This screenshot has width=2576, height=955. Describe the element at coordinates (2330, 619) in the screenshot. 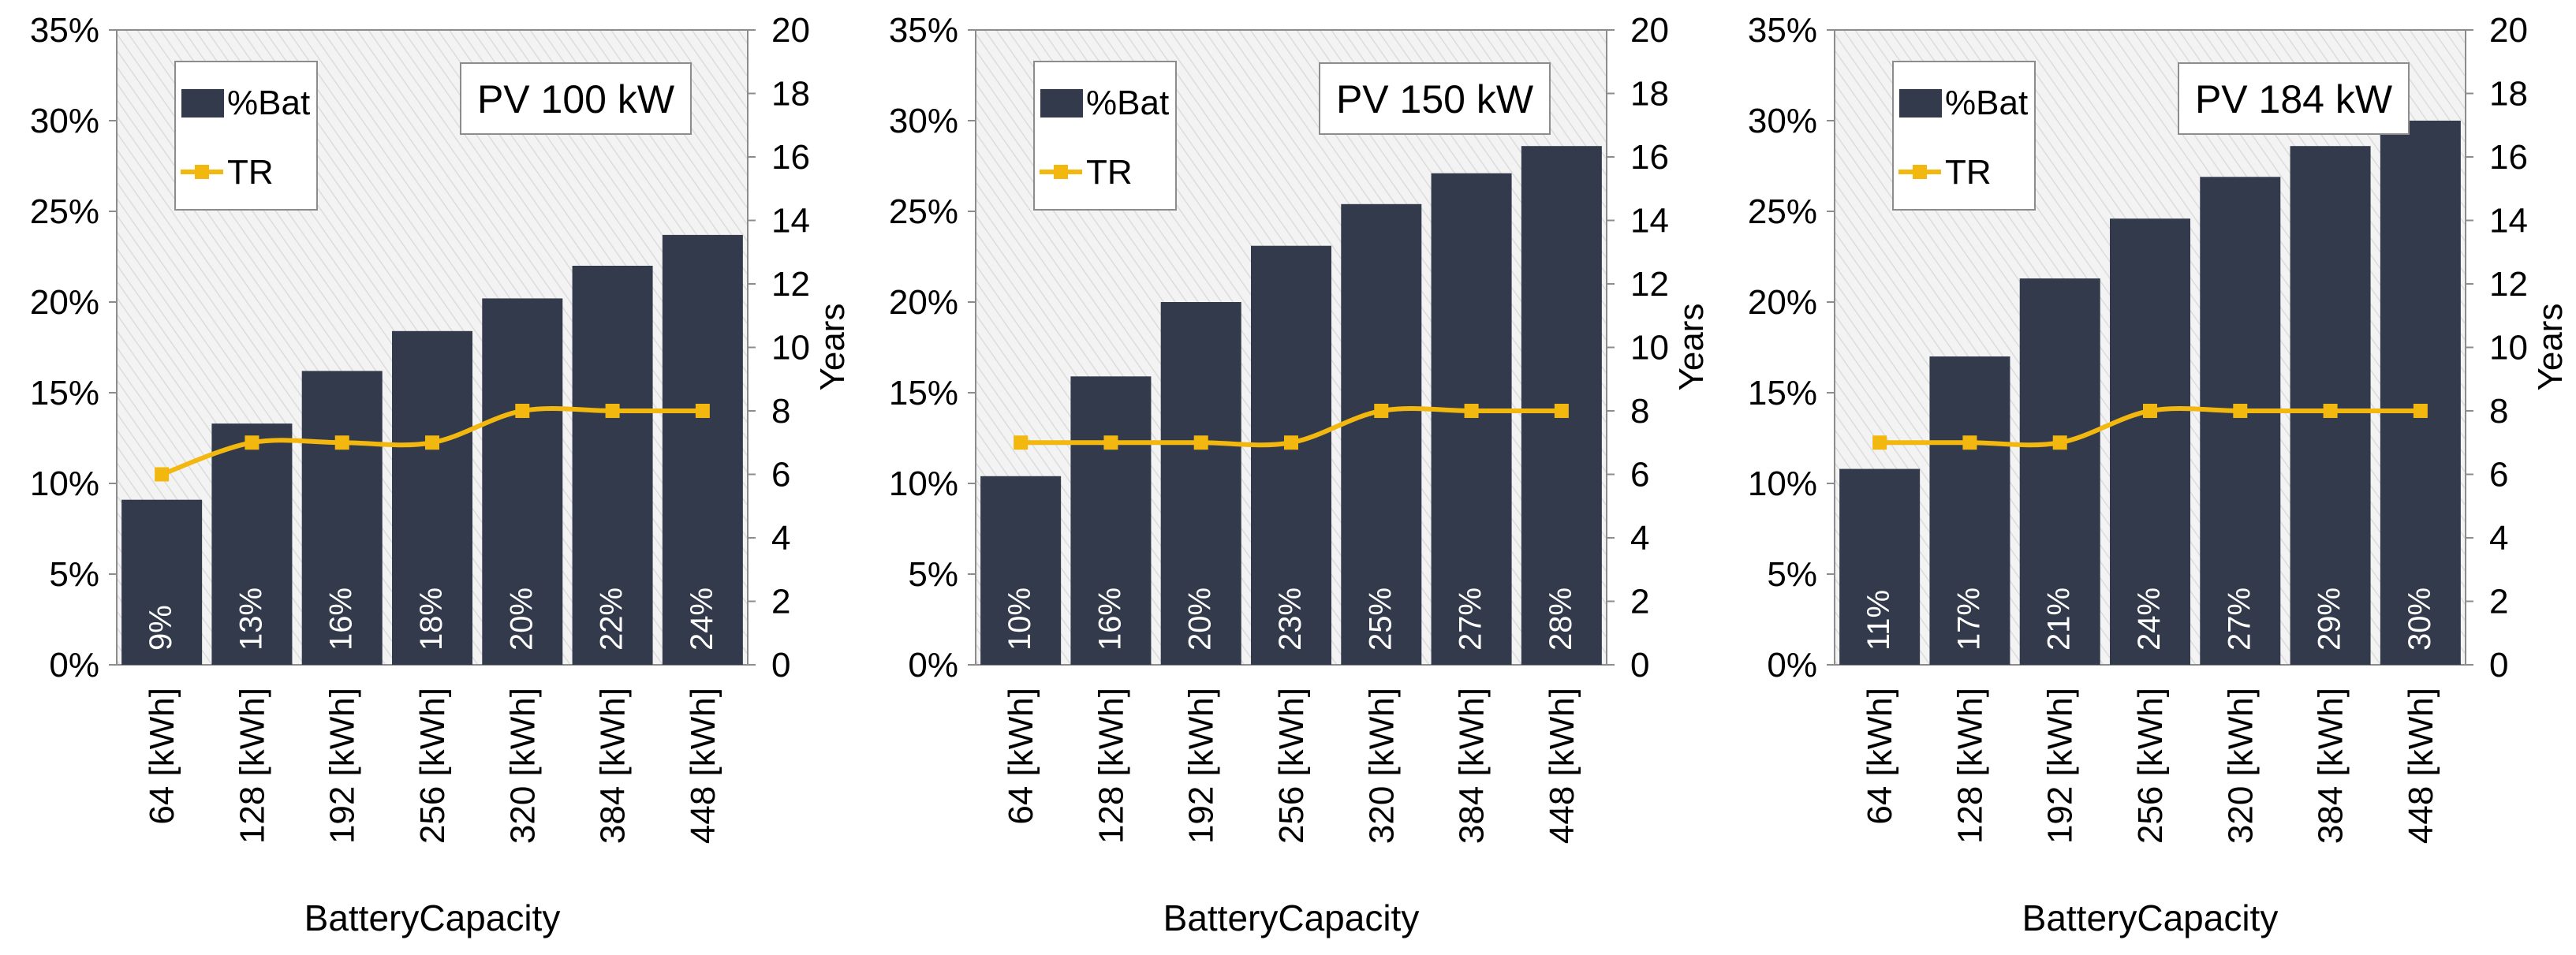

I see `bar-label-6: 29%` at that location.